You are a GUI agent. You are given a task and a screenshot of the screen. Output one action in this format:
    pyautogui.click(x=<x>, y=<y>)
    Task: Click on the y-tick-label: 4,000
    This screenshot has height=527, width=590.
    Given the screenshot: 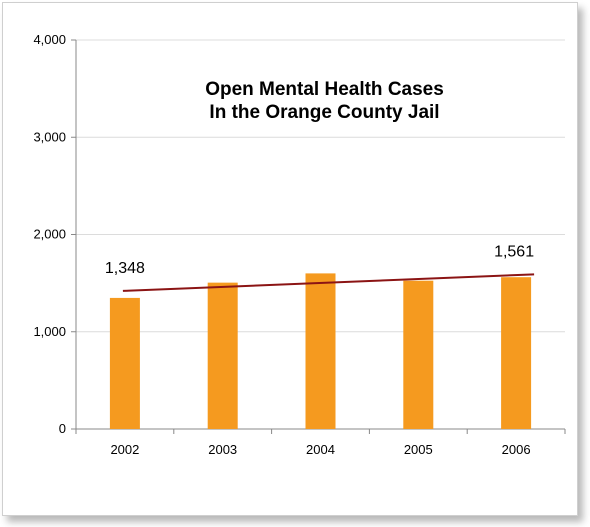 What is the action you would take?
    pyautogui.click(x=49, y=39)
    